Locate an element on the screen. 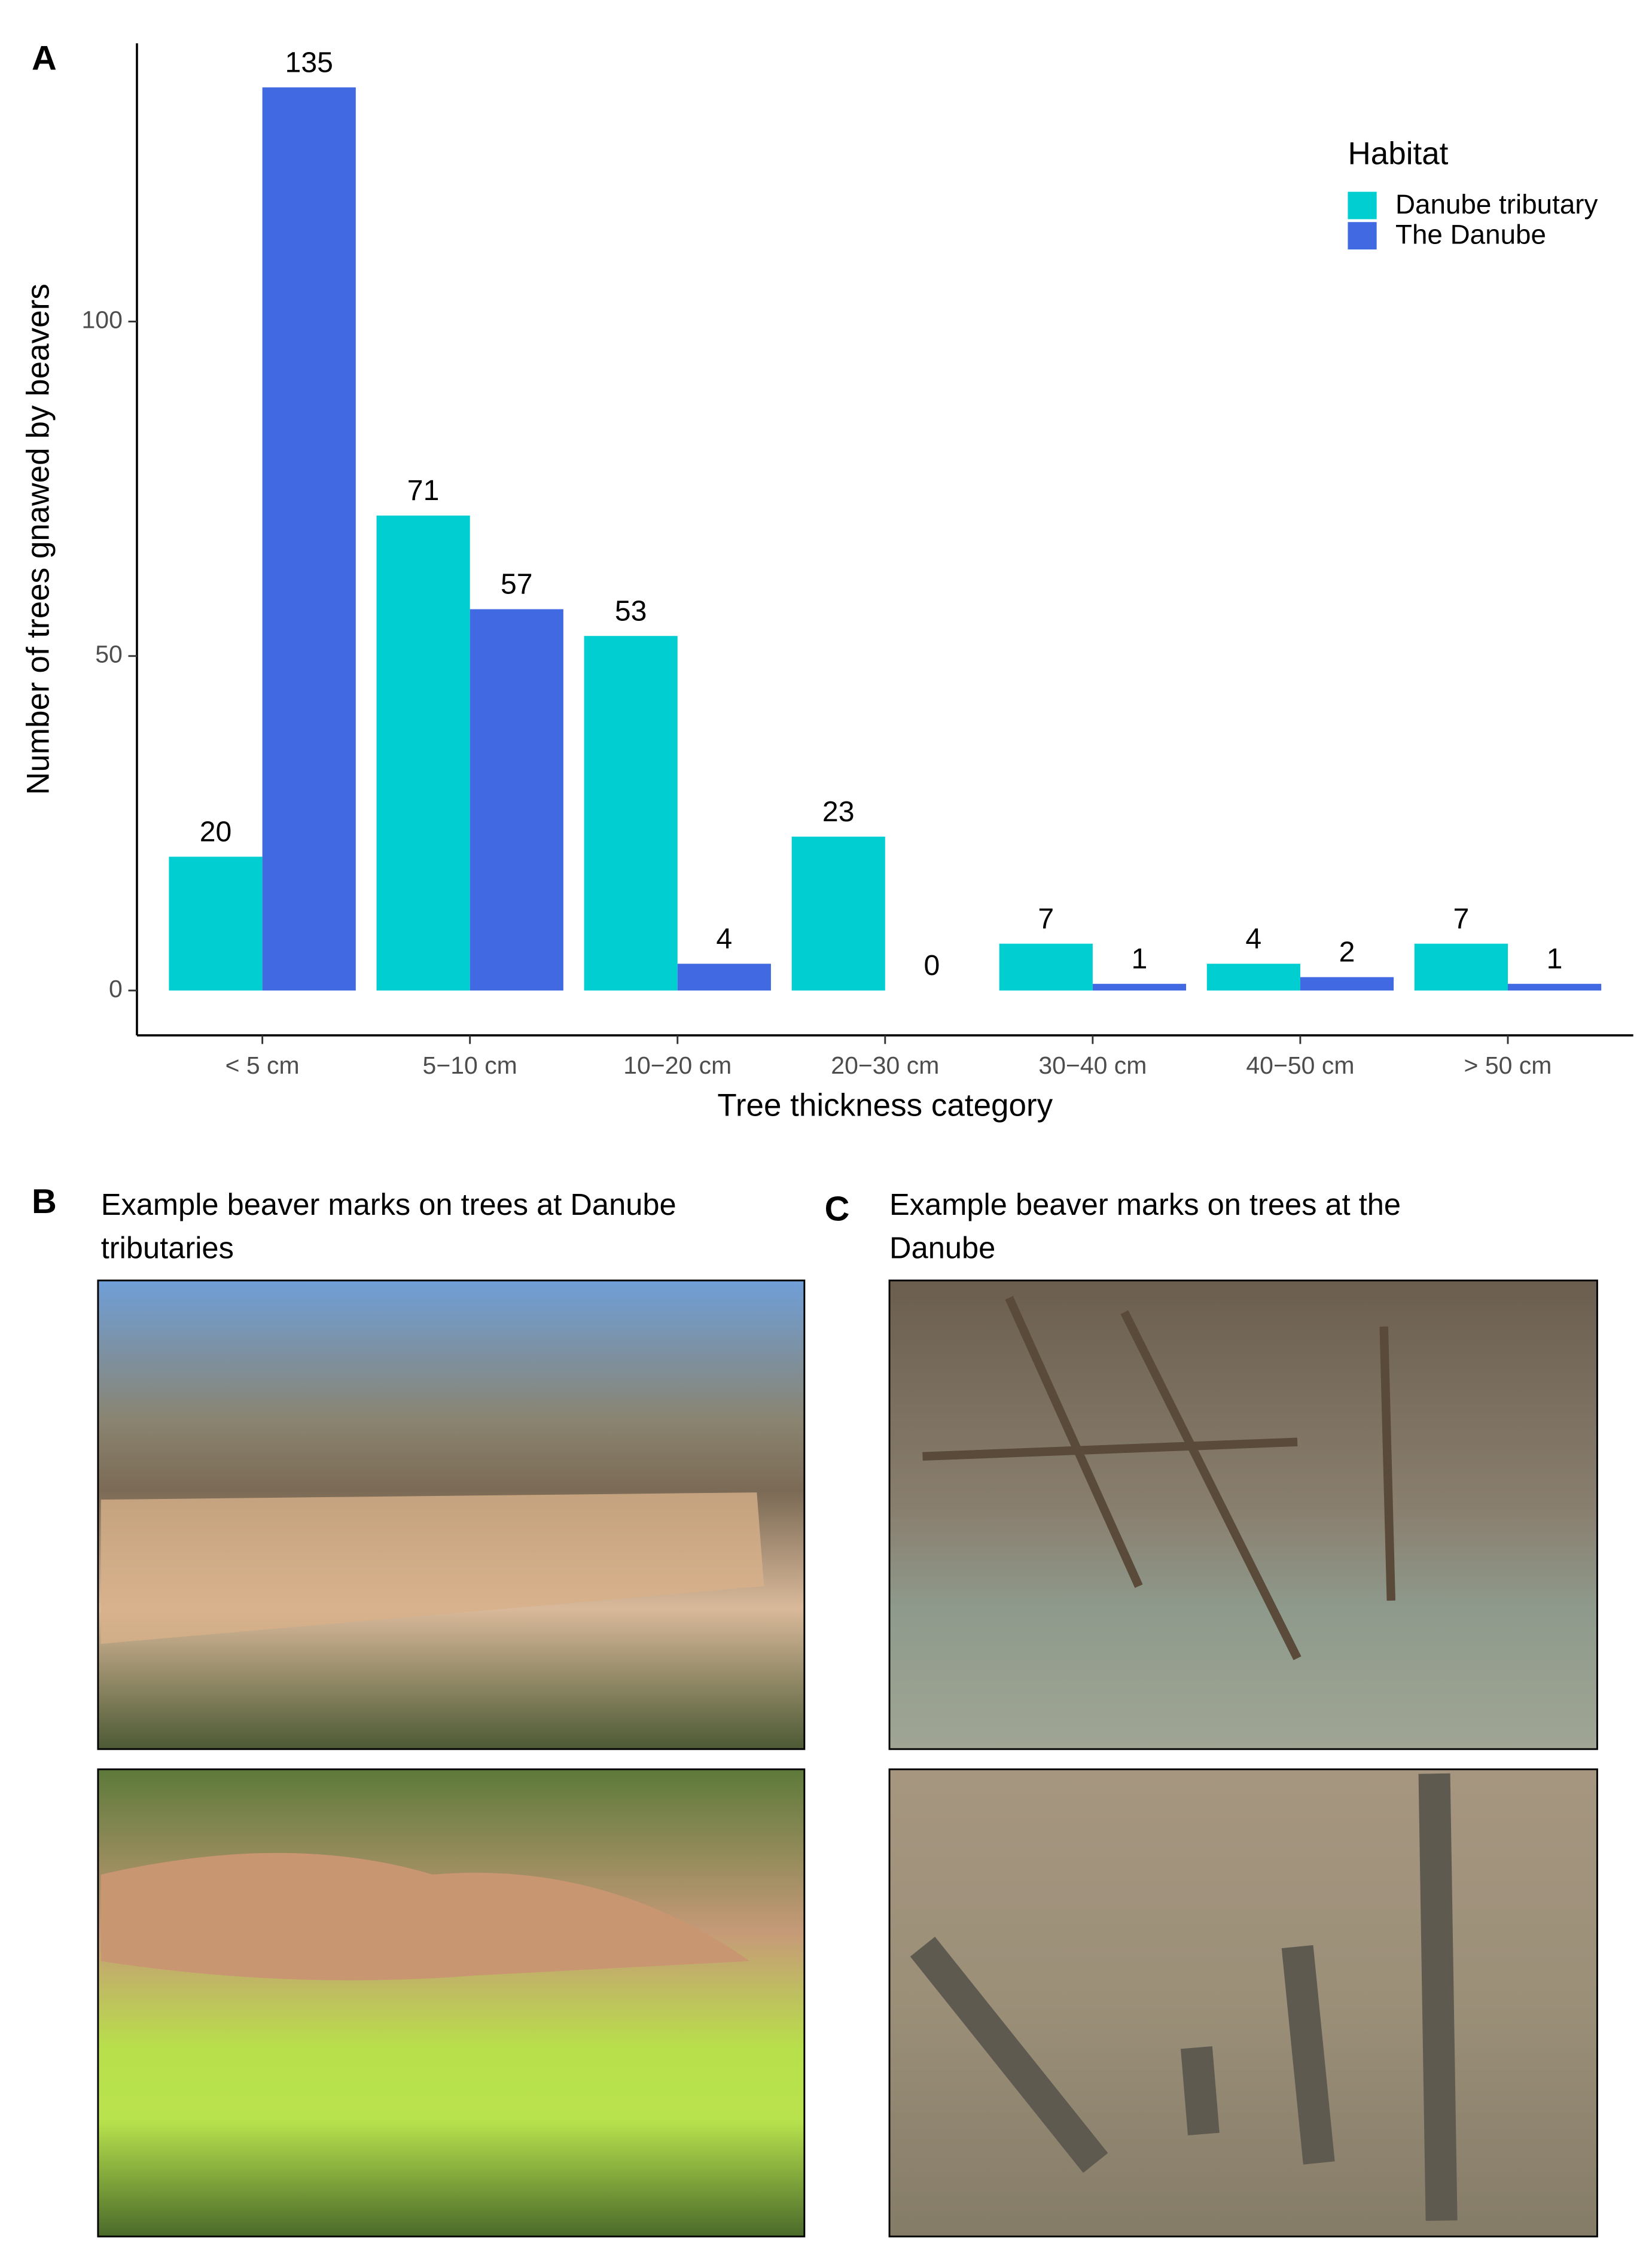  legend-title: Habitat is located at coordinates (1398, 153).